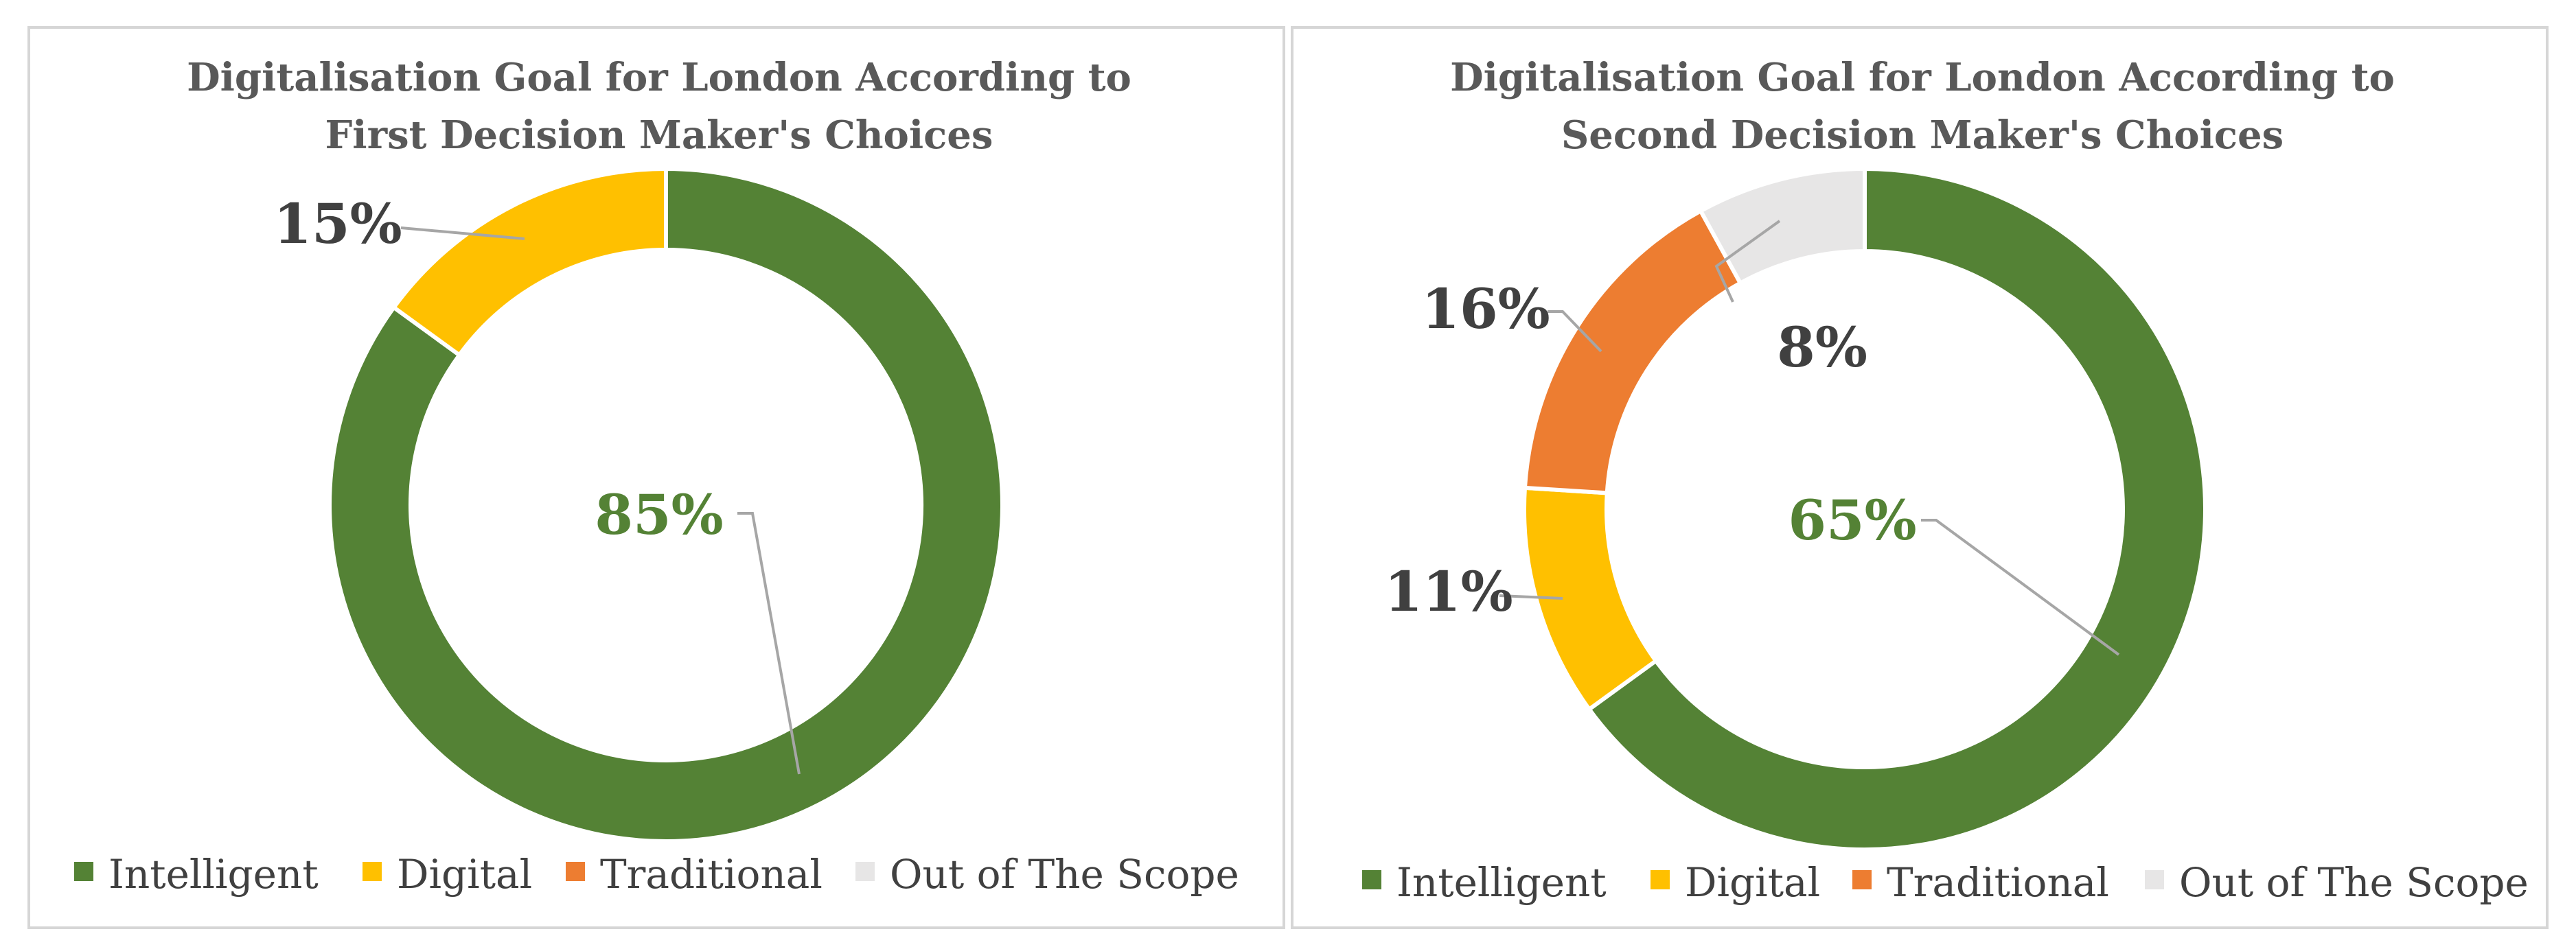 The image size is (2576, 947). What do you see at coordinates (529, 262) in the screenshot?
I see `doughnut-slice-digital` at bounding box center [529, 262].